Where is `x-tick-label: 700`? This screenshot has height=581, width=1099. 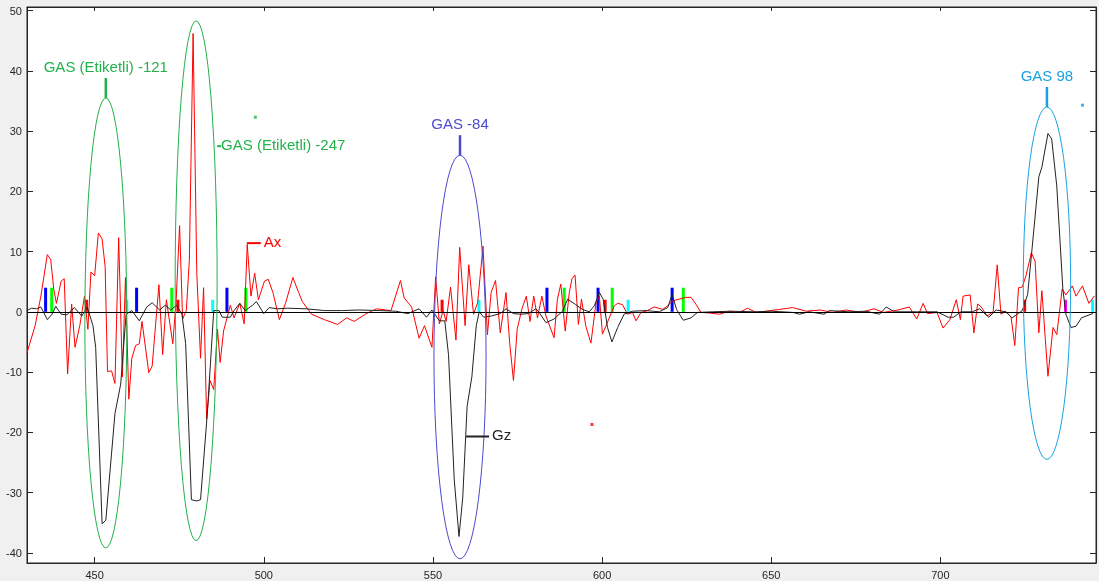 x-tick-label: 700 is located at coordinates (940, 574).